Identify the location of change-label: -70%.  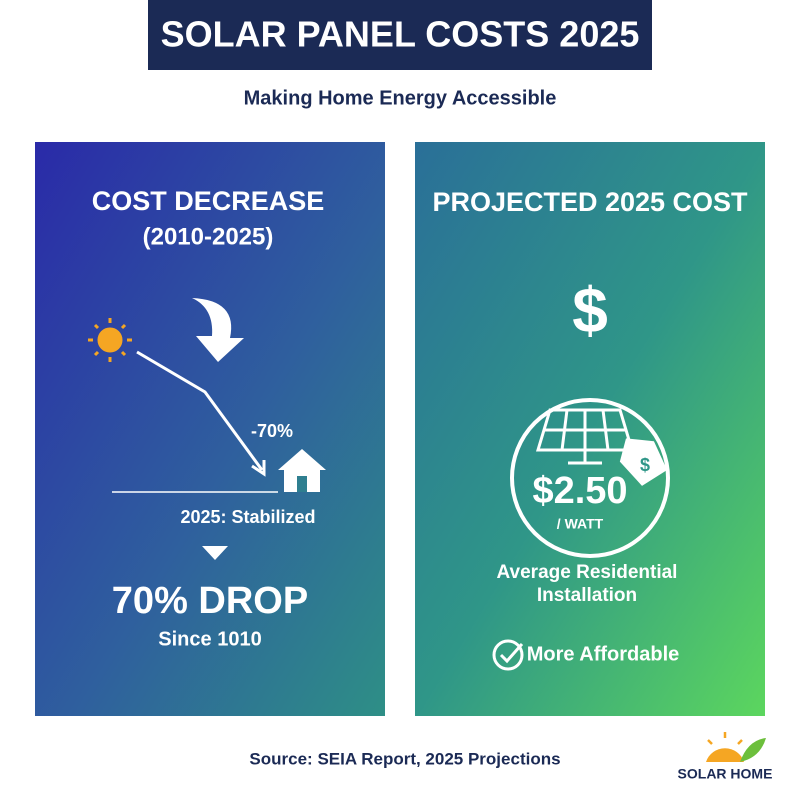
(272, 431).